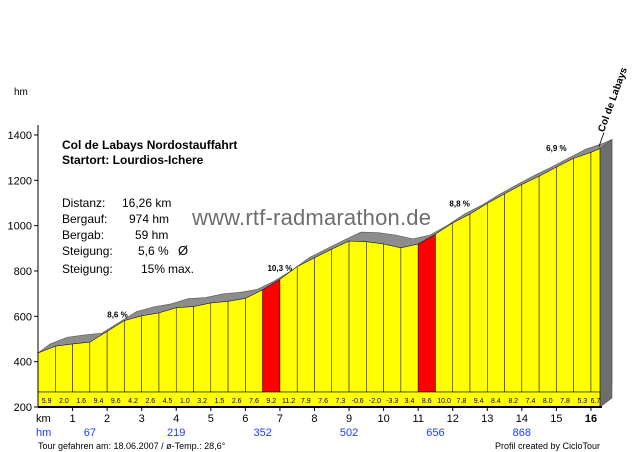  I want to click on gradient-label: 2.0, so click(64, 401).